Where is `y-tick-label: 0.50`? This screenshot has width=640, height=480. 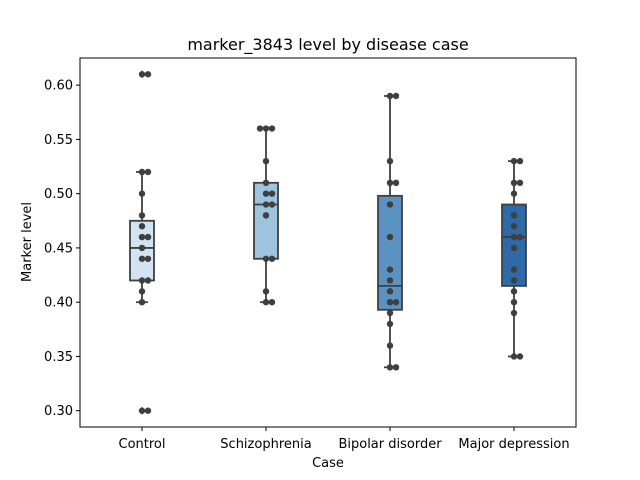
y-tick-label: 0.50 is located at coordinates (58, 194).